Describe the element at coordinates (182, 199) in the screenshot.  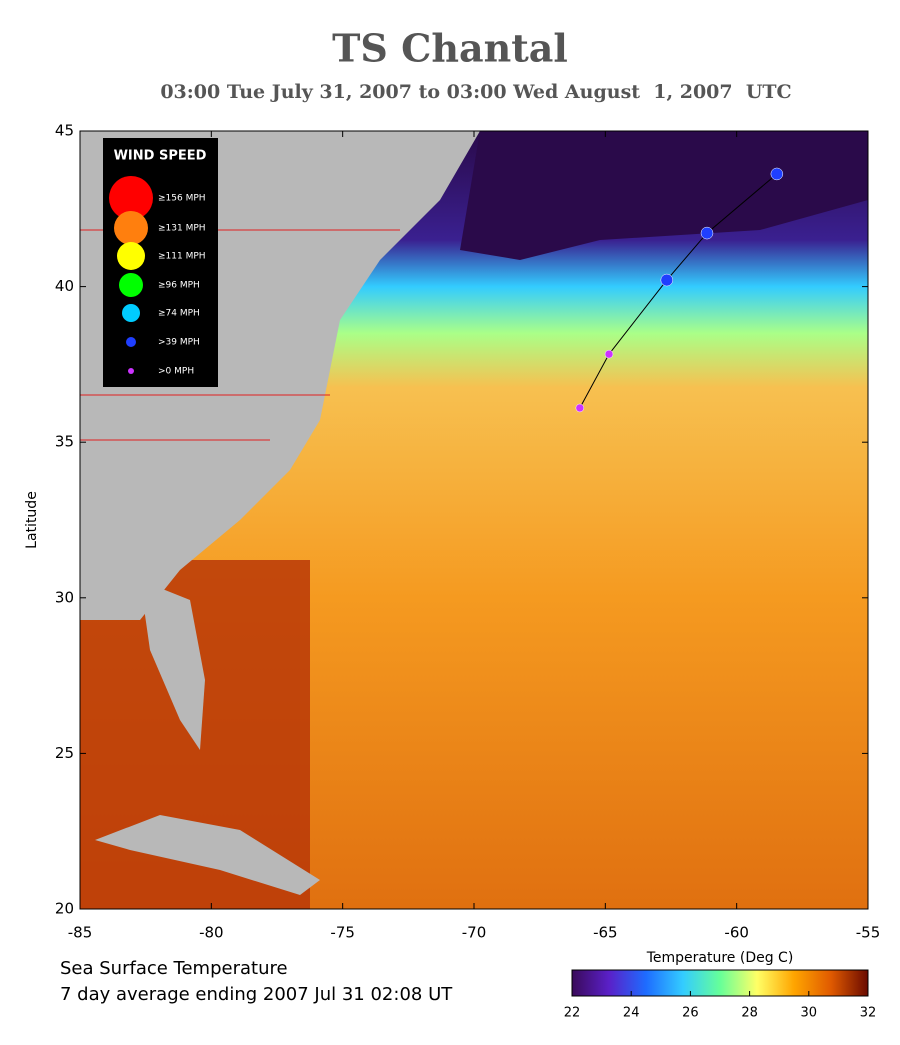
I see `legend-label: ≥156 MPH` at that location.